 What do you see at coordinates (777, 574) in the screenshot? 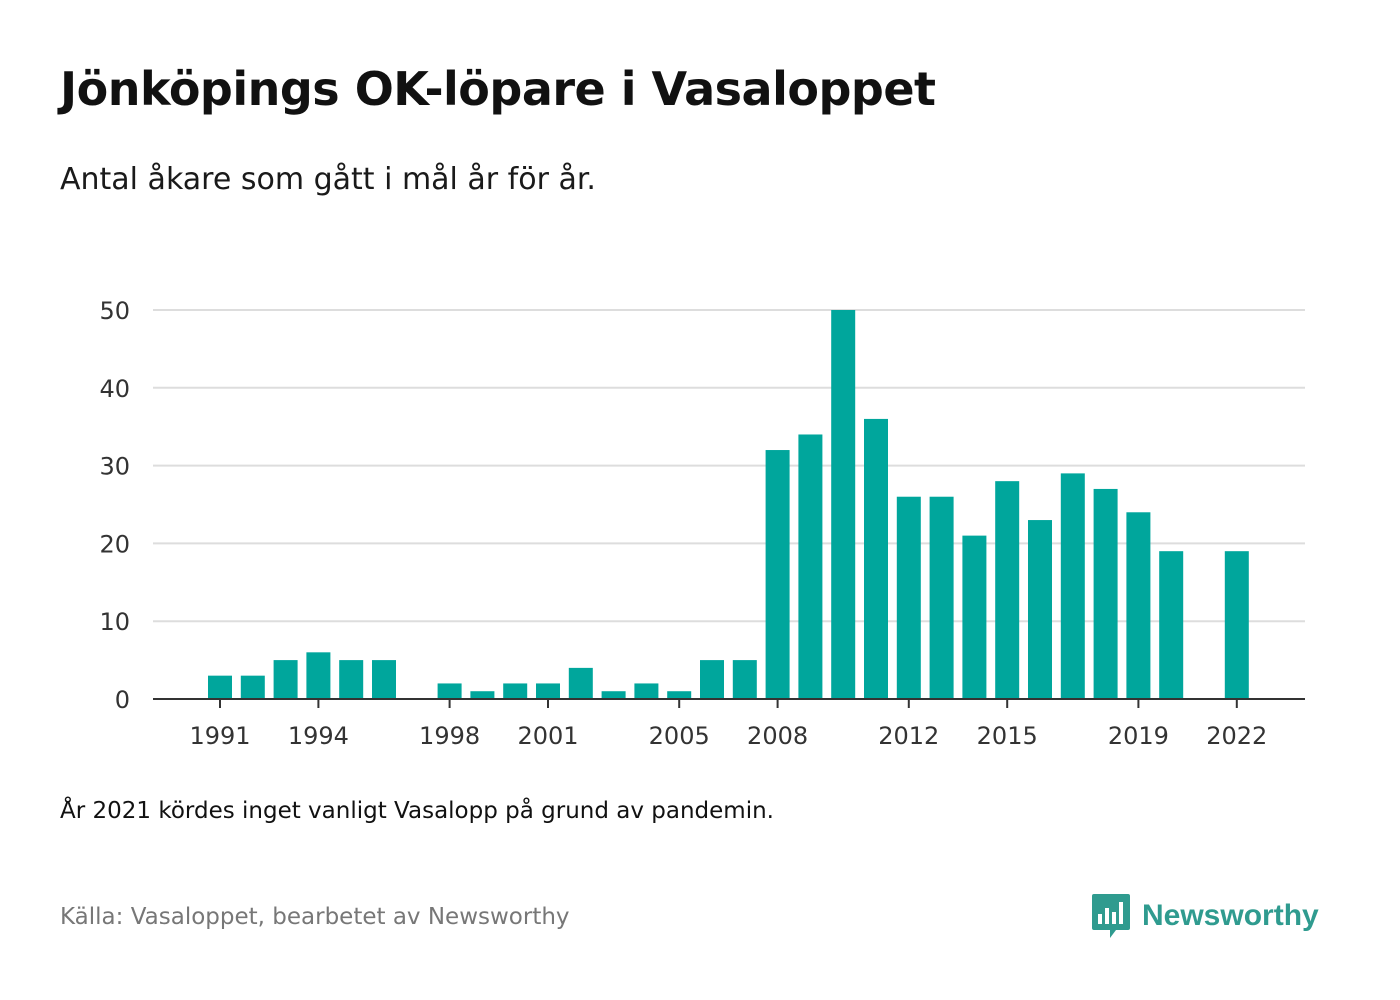
I see `bar-2008` at bounding box center [777, 574].